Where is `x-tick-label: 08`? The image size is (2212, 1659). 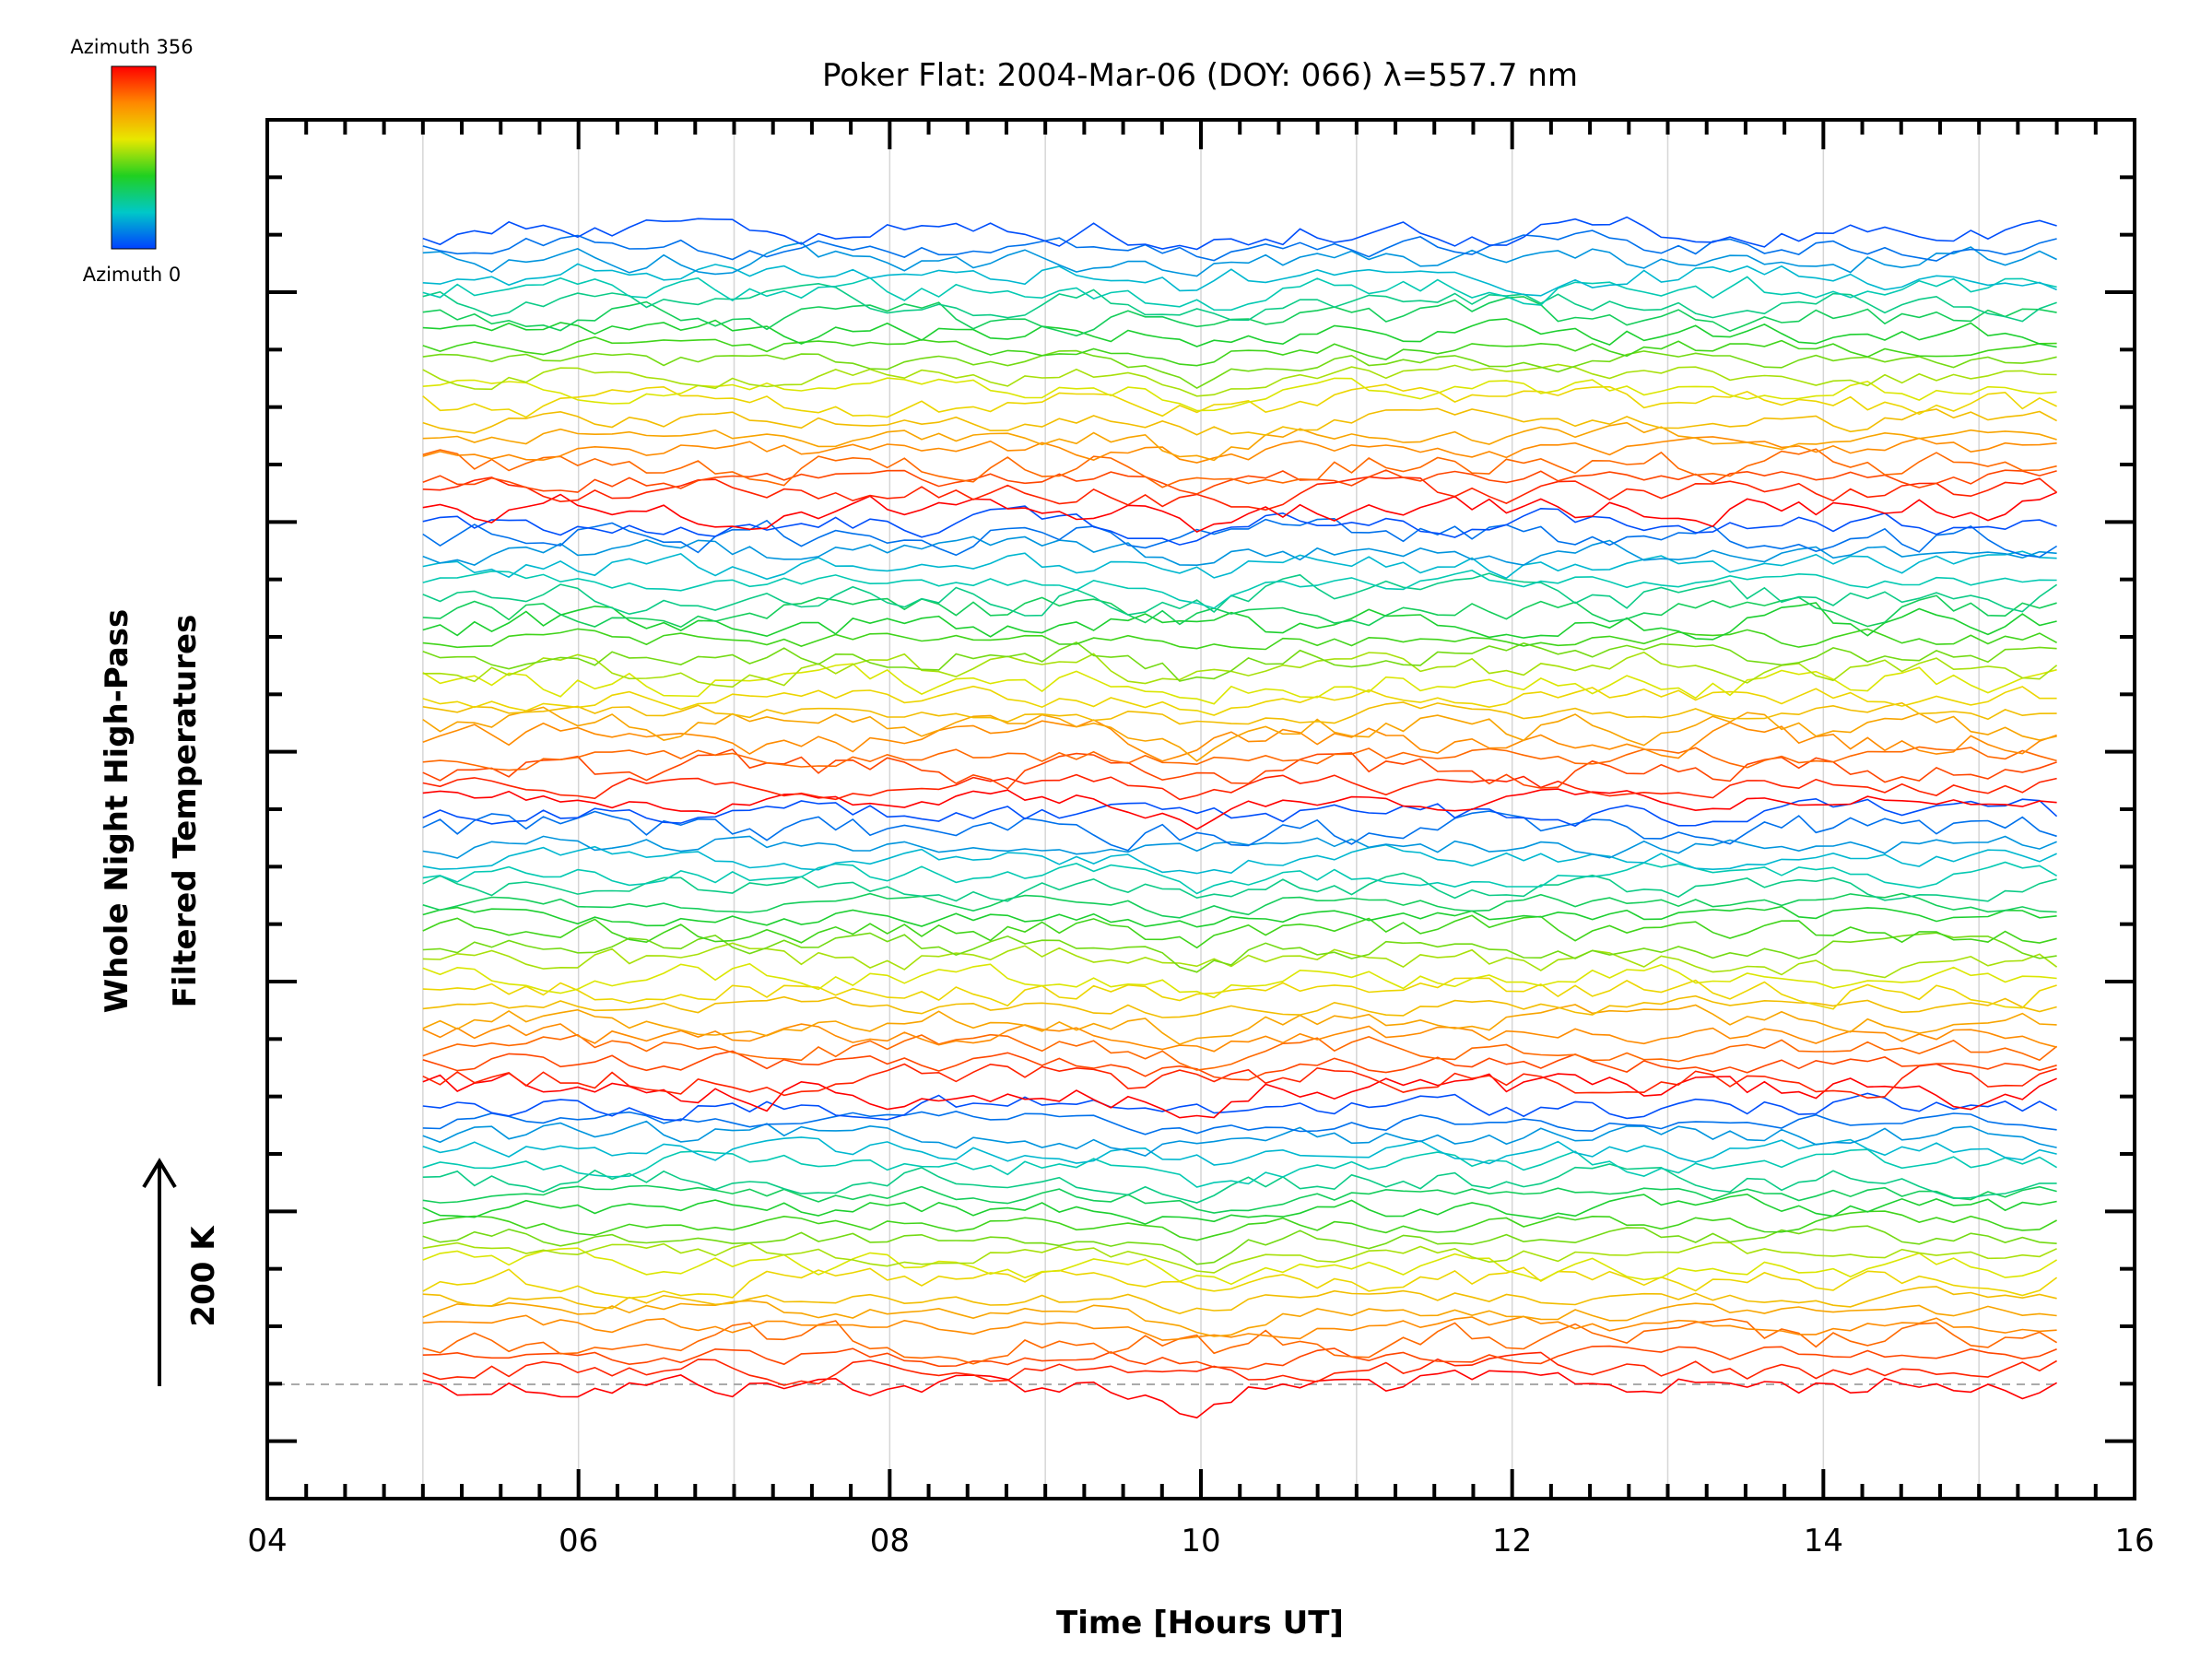
x-tick-label: 08 is located at coordinates (890, 1541).